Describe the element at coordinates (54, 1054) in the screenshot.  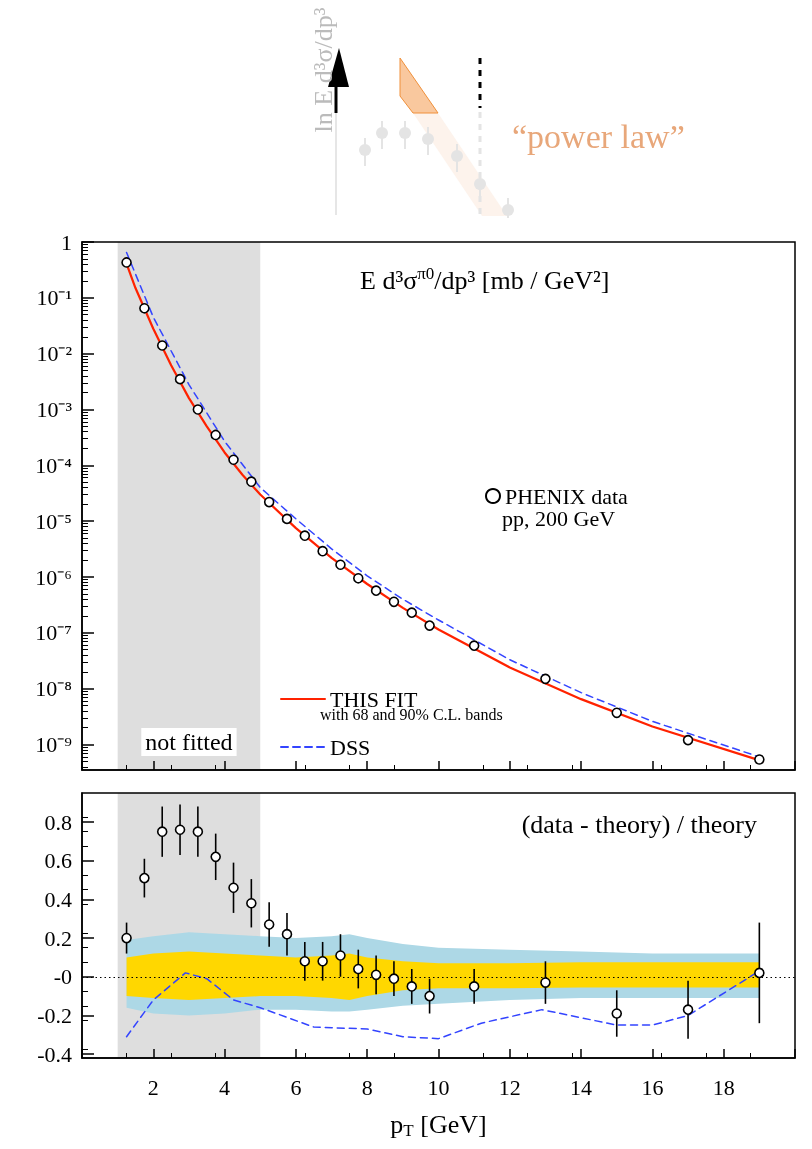
I see `y-tick-label: -0.4` at that location.